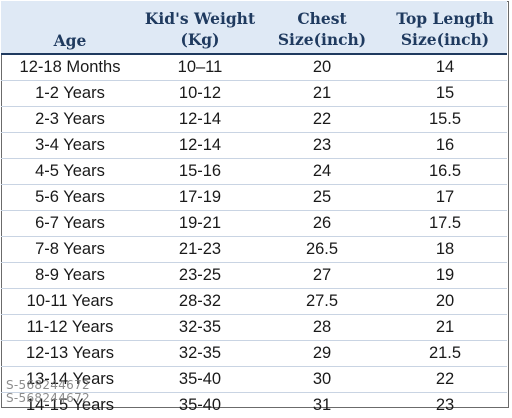 The image size is (512, 418). I want to click on cell-weight: 23-25, so click(200, 276).